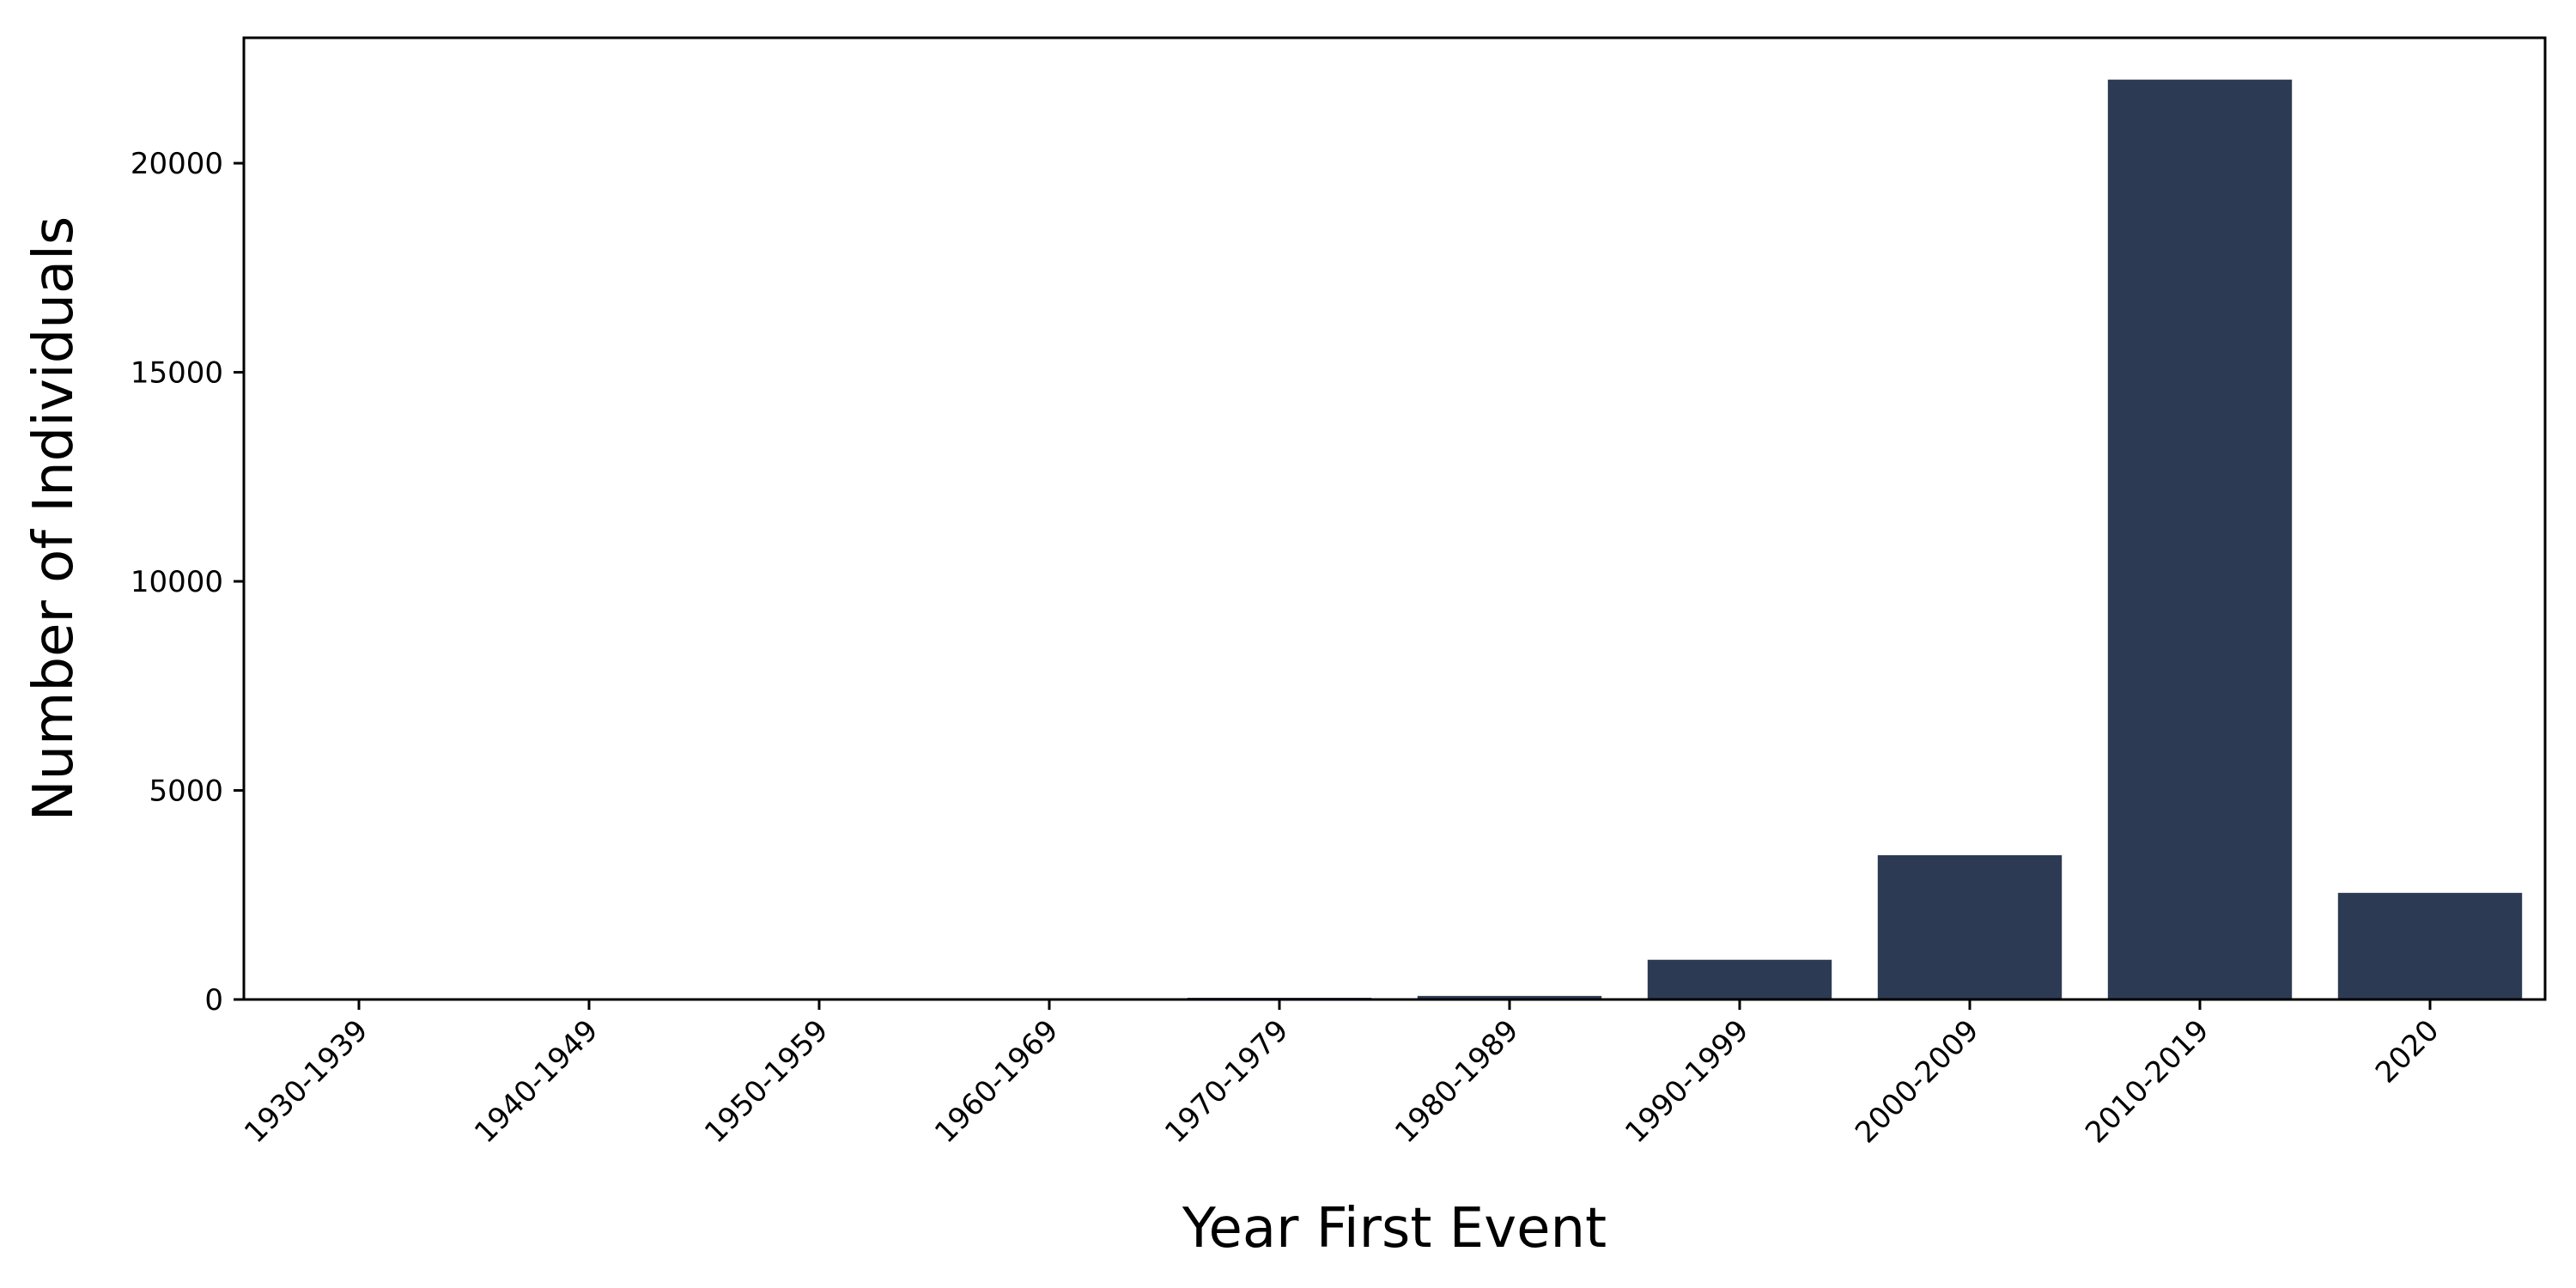 The width and height of the screenshot is (2576, 1288). Describe the element at coordinates (1687, 1081) in the screenshot. I see `x-tick-label: 1990-1999` at that location.